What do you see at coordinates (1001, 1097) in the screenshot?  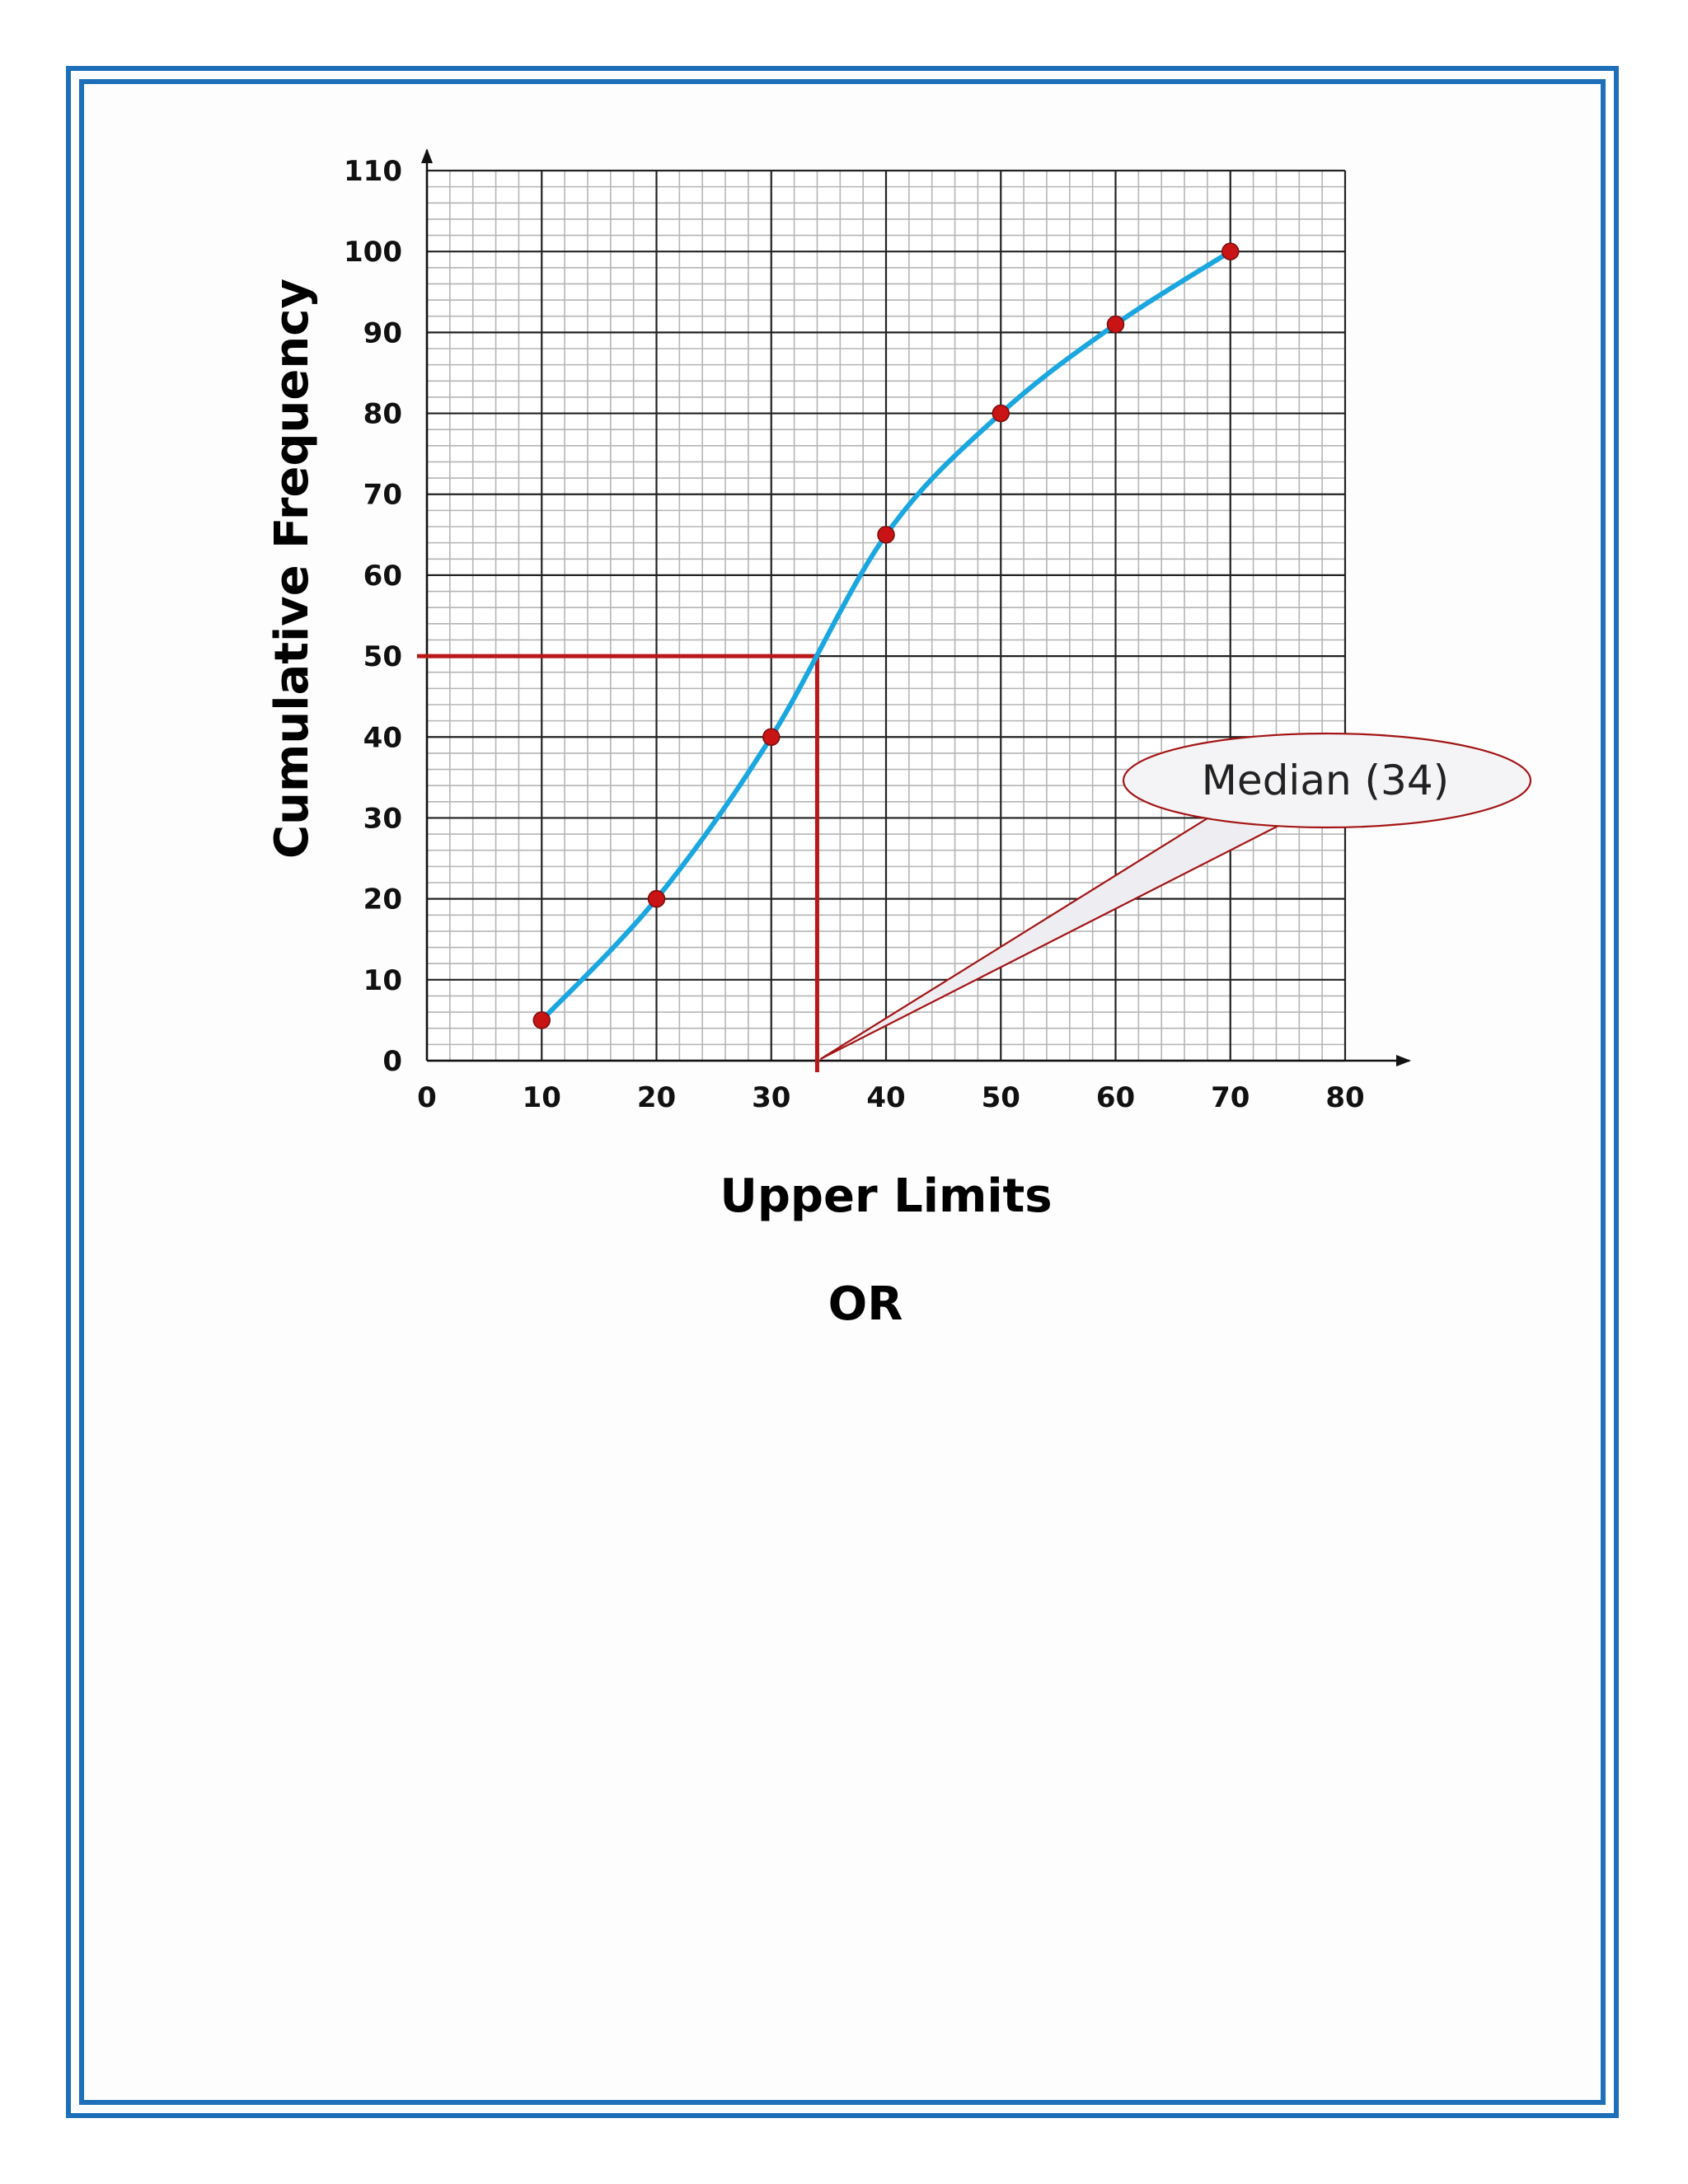 I see `x-tick-label: 50` at bounding box center [1001, 1097].